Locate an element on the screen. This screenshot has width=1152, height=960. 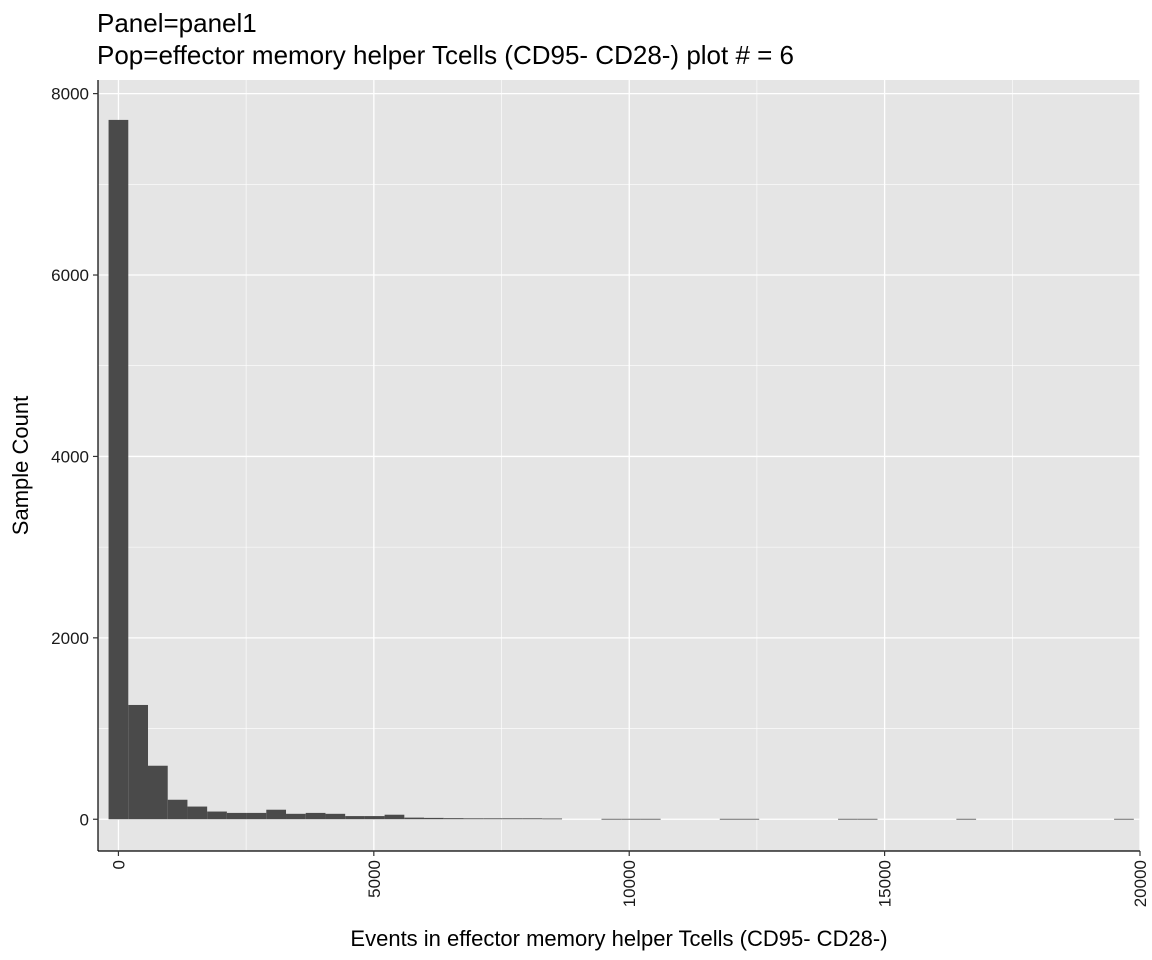
x-axis-ticks: 0 5000 10000 15000 20000 is located at coordinates (629, 879).